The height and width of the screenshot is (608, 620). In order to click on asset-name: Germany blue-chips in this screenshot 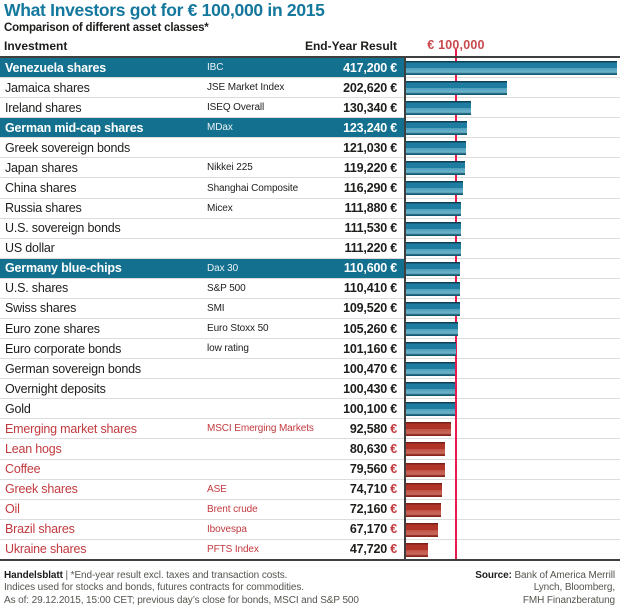, I will do `click(63, 268)`.